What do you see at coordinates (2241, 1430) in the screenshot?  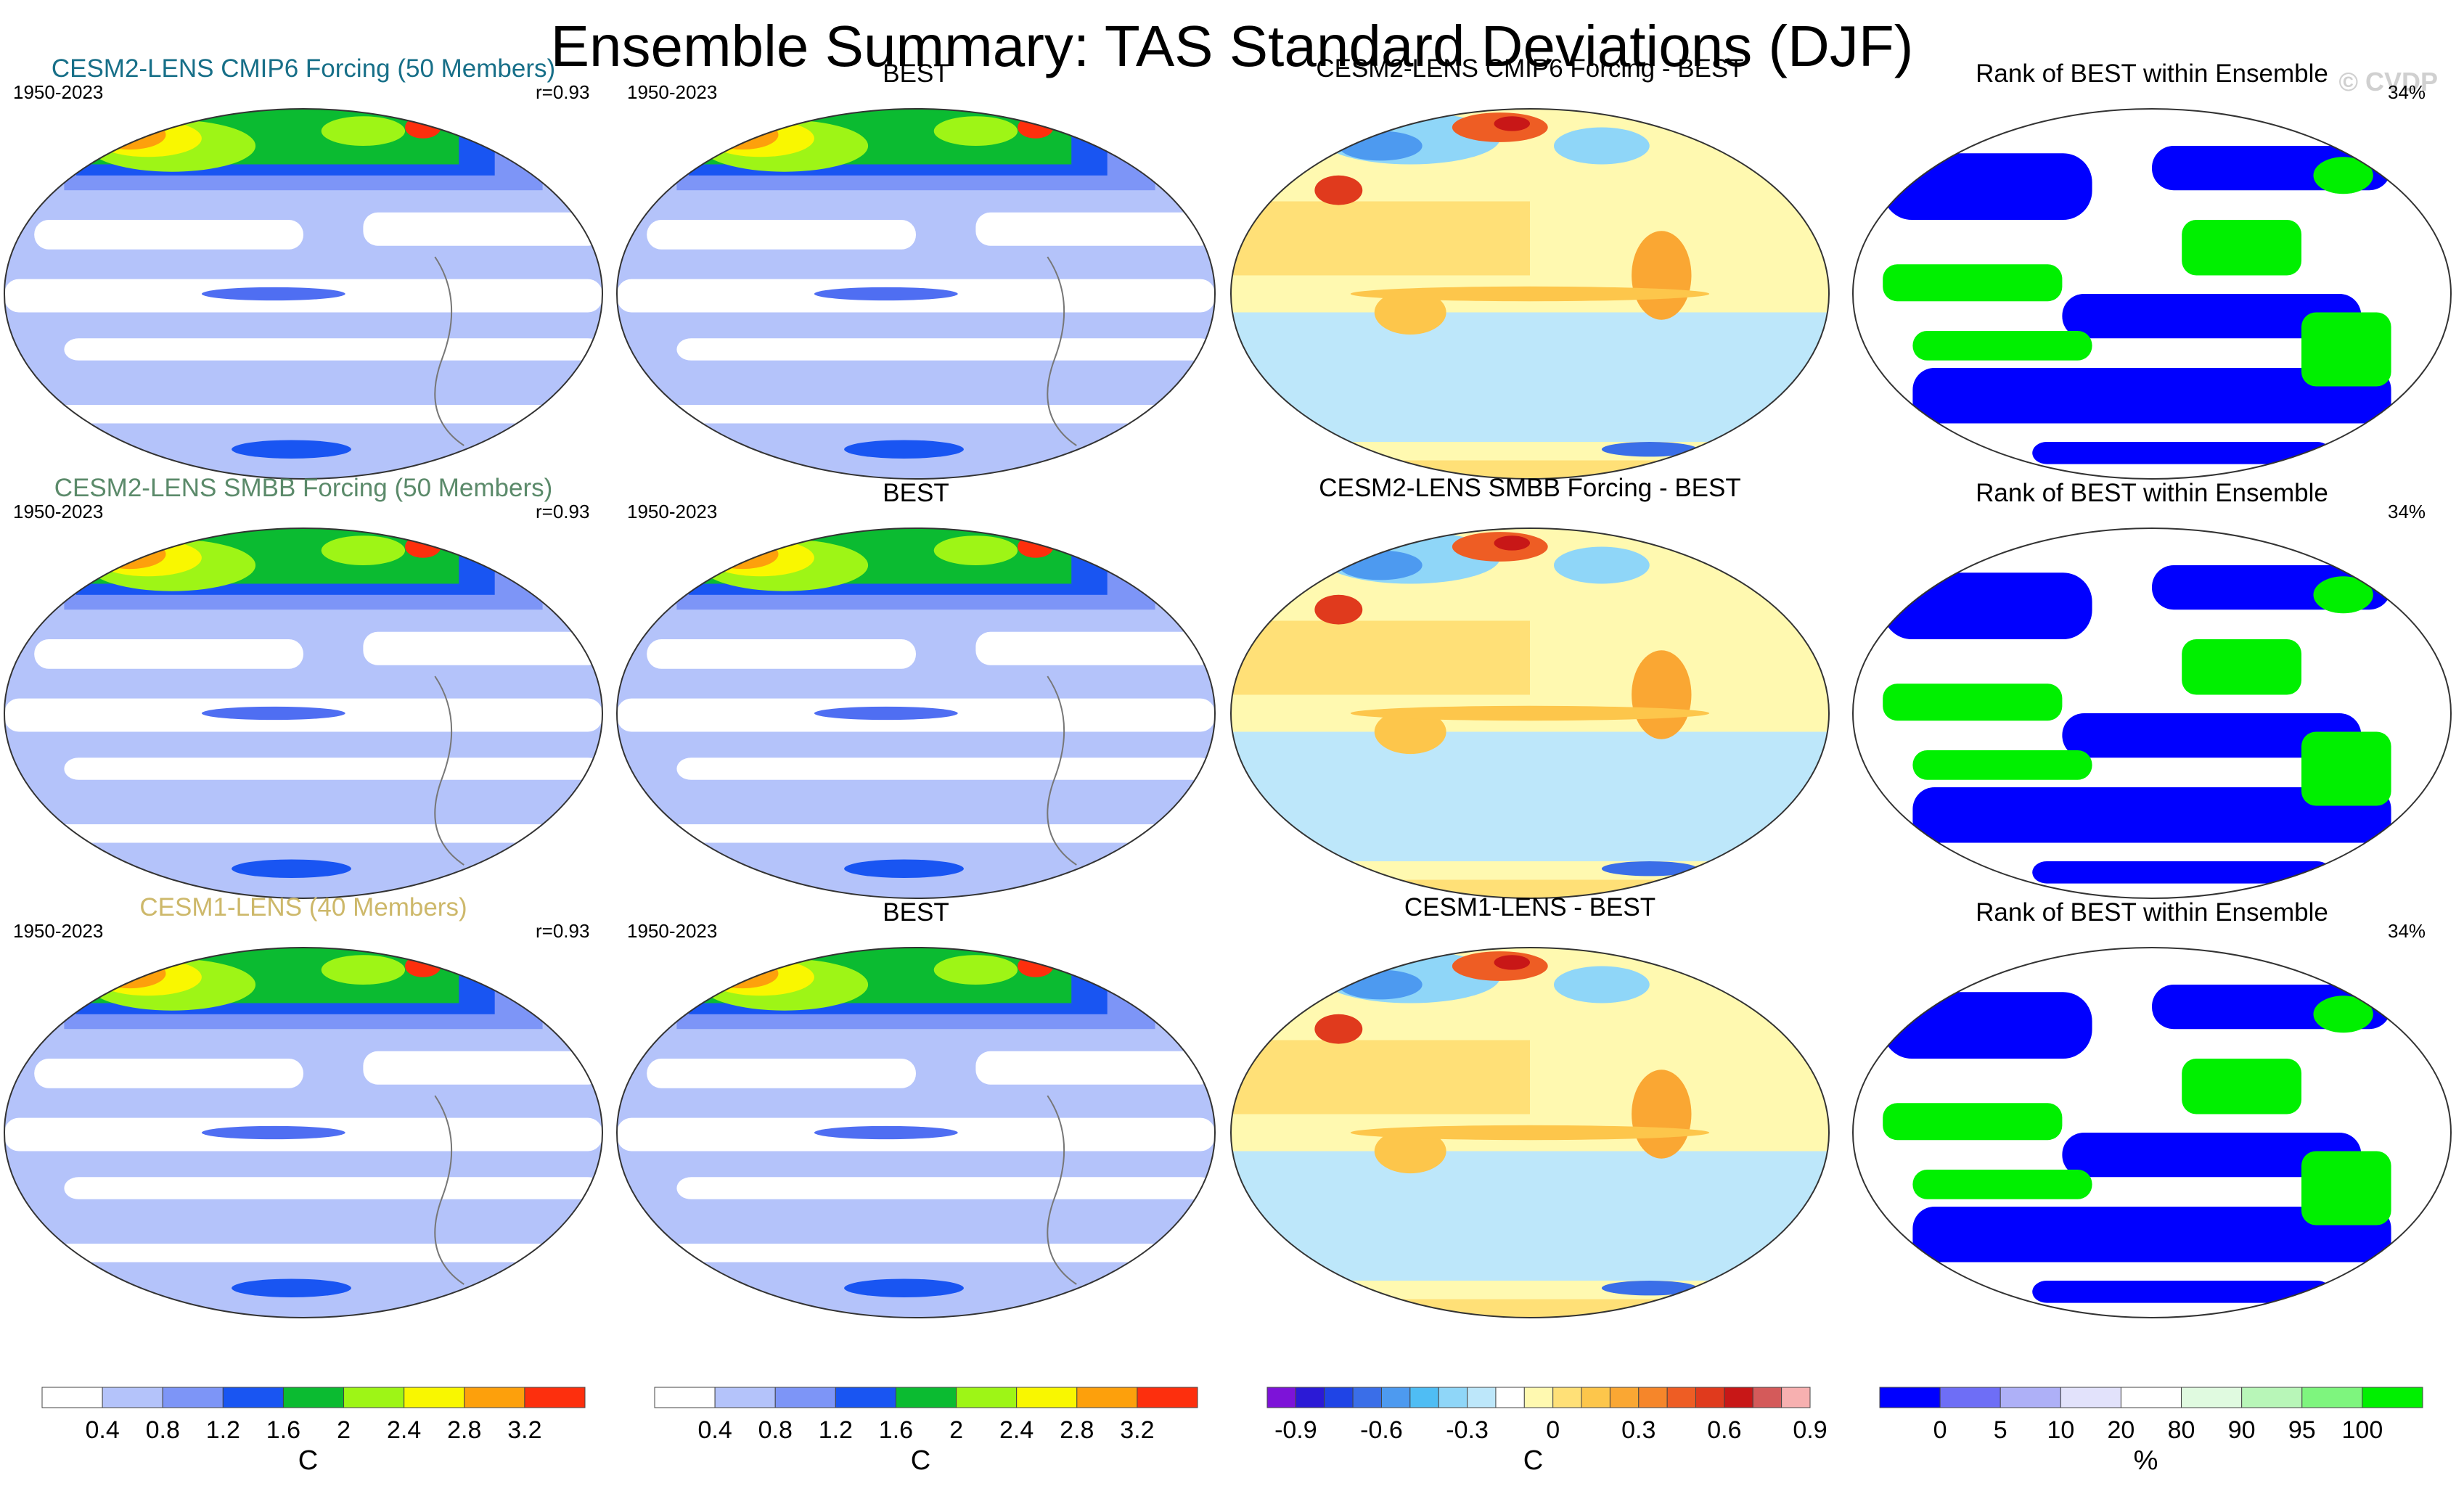 I see `colorbar-tick-label: 90` at bounding box center [2241, 1430].